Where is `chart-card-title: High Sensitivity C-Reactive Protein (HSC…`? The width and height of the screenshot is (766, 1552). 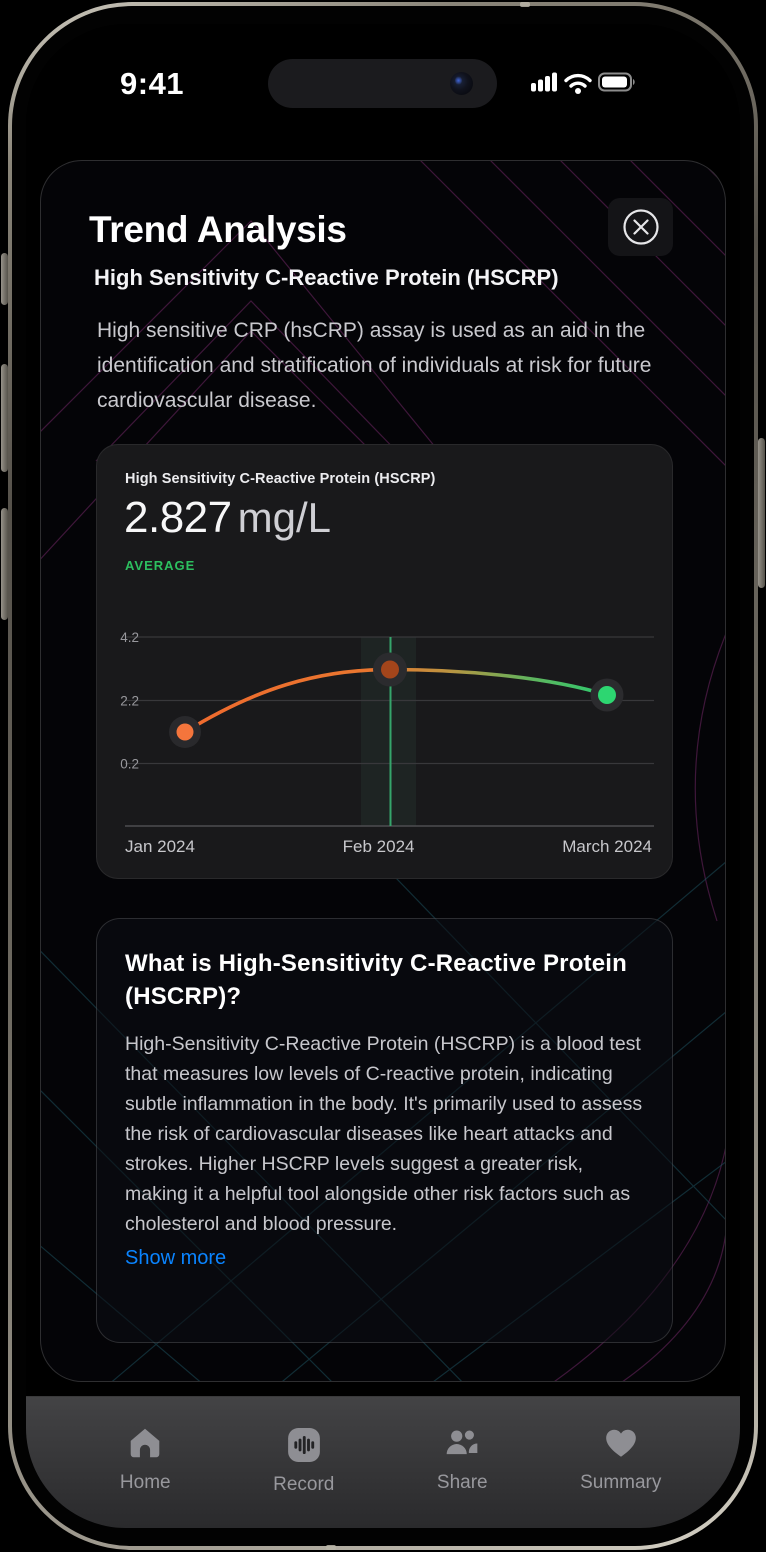 chart-card-title: High Sensitivity C-Reactive Protein (HSC… is located at coordinates (280, 479).